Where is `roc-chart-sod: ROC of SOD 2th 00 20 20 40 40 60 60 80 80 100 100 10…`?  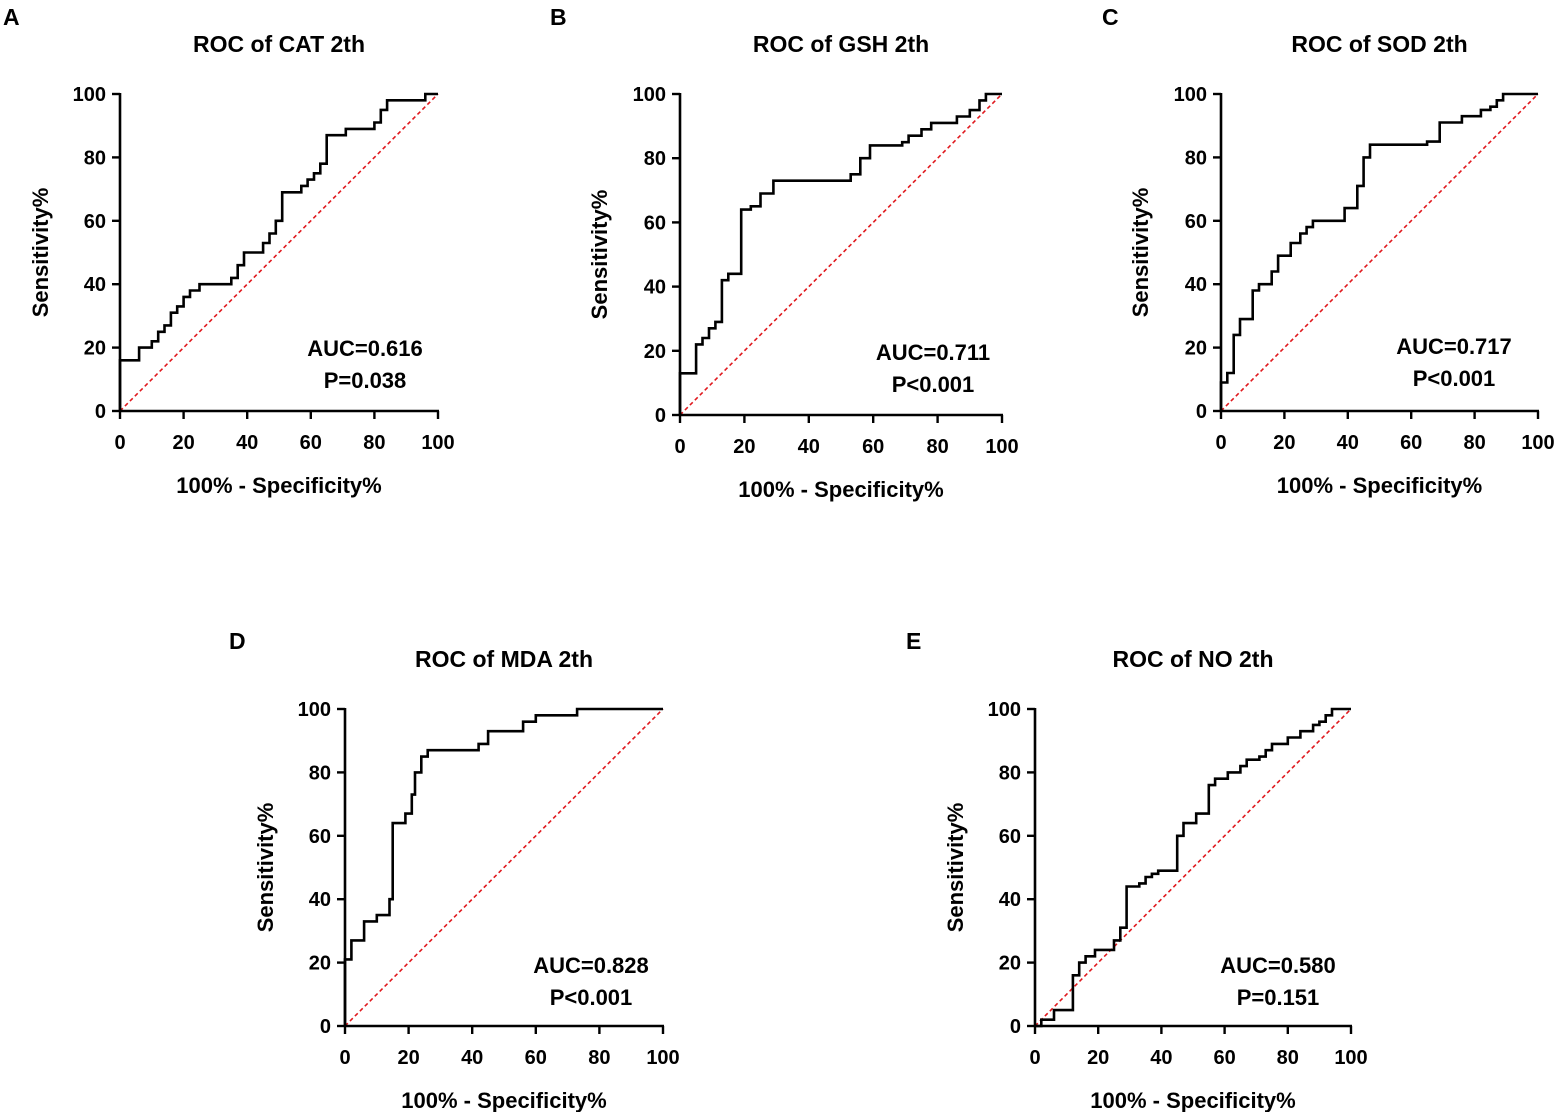
roc-chart-sod: ROC of SOD 2th 00 20 20 40 40 60 60 80 80 100 100 10… is located at coordinates (1341, 264).